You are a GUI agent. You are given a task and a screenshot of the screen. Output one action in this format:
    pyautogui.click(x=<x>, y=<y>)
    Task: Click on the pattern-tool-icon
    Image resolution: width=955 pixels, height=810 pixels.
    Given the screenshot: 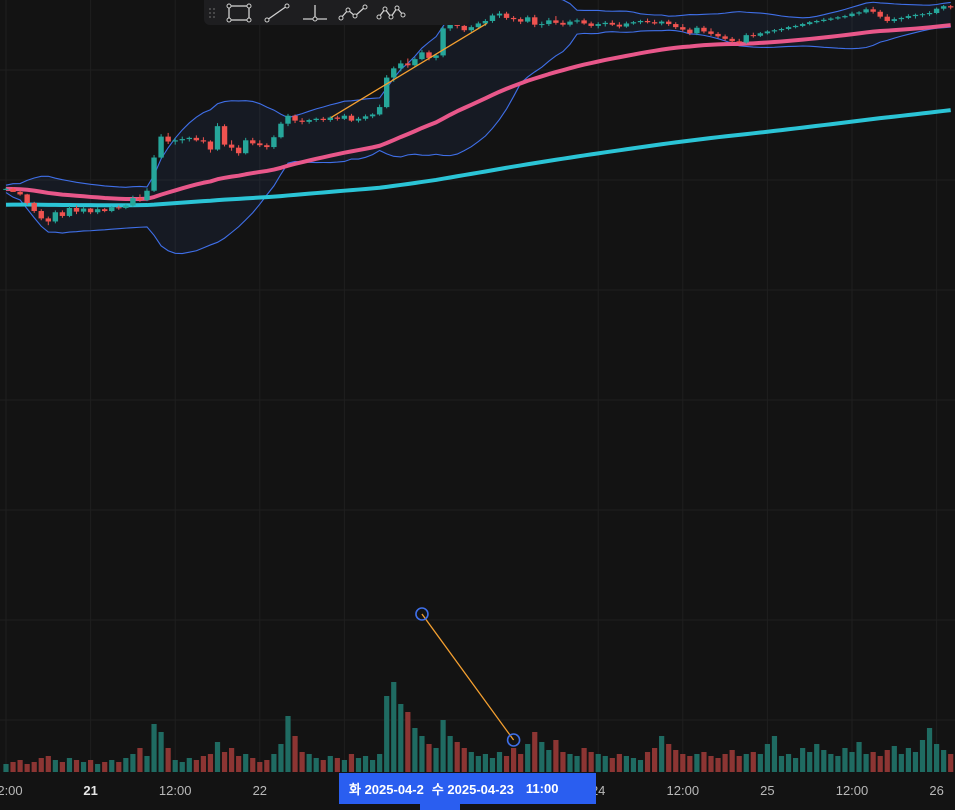 What is the action you would take?
    pyautogui.click(x=391, y=12)
    